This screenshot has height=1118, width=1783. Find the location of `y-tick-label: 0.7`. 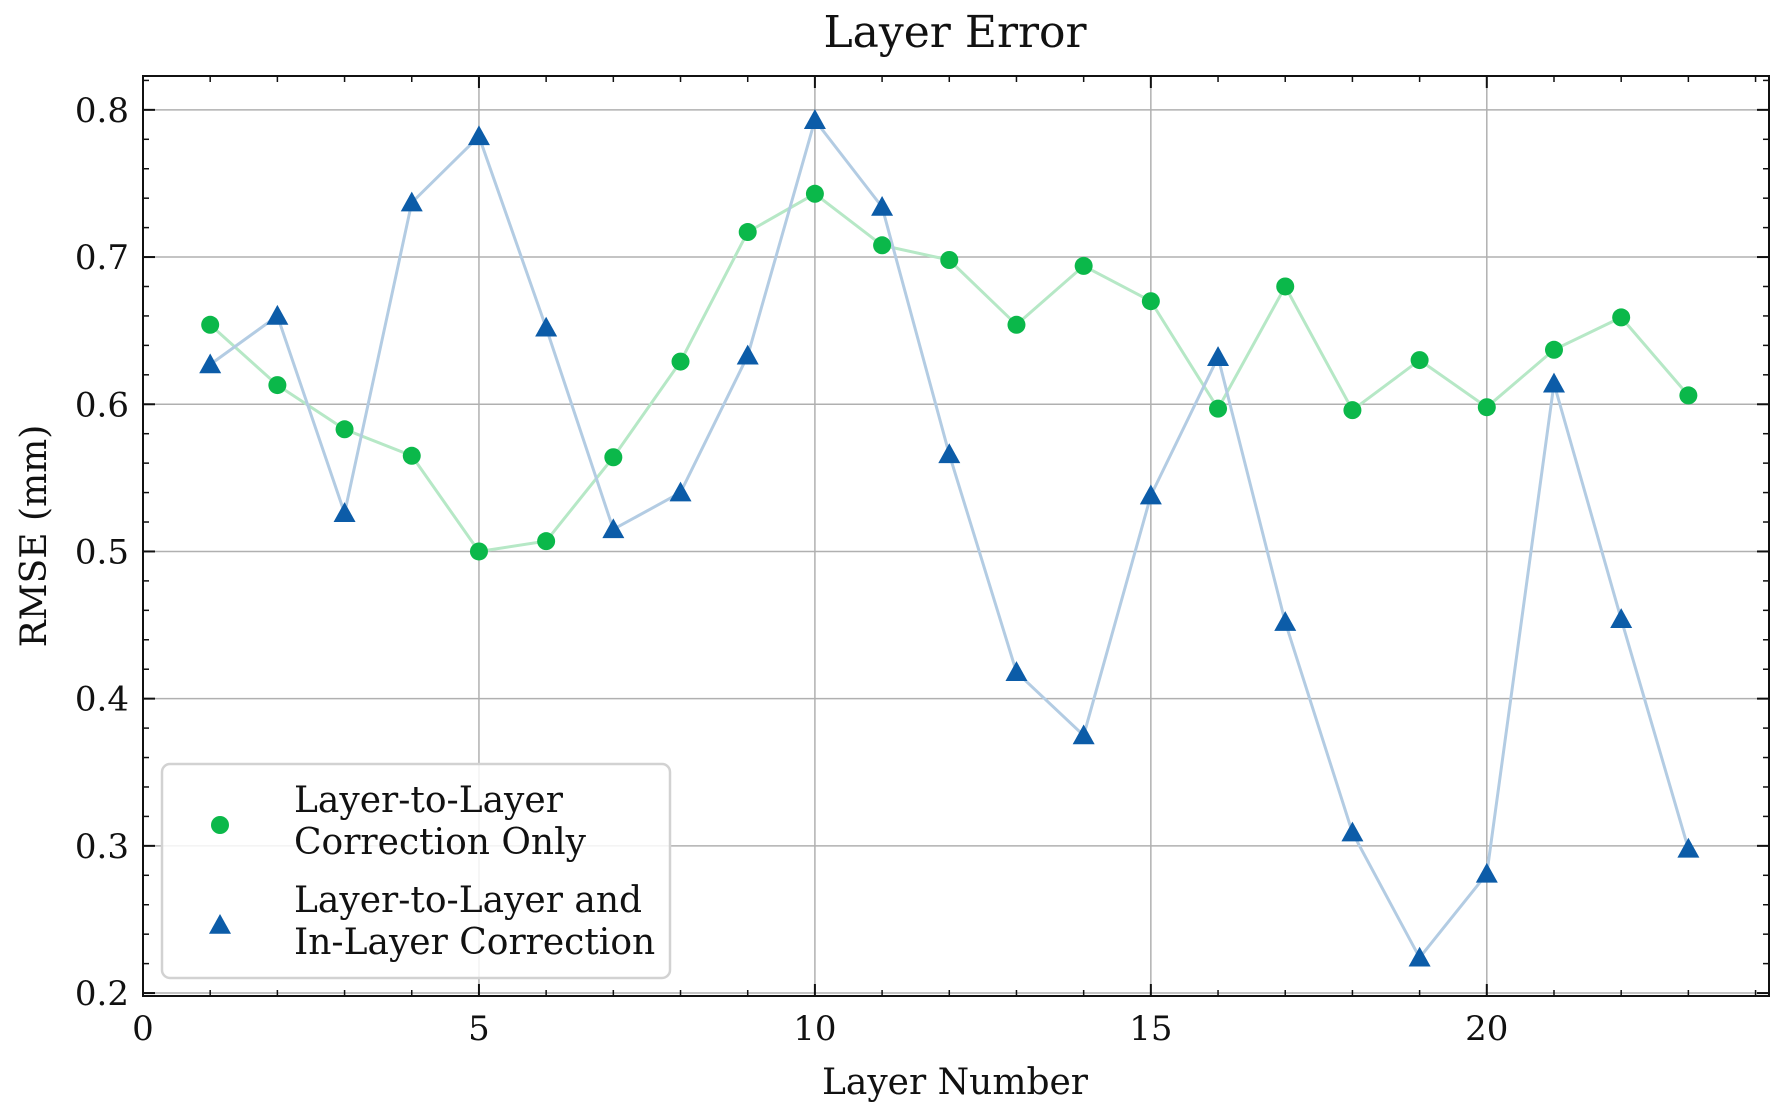

y-tick-label: 0.7 is located at coordinates (102, 258).